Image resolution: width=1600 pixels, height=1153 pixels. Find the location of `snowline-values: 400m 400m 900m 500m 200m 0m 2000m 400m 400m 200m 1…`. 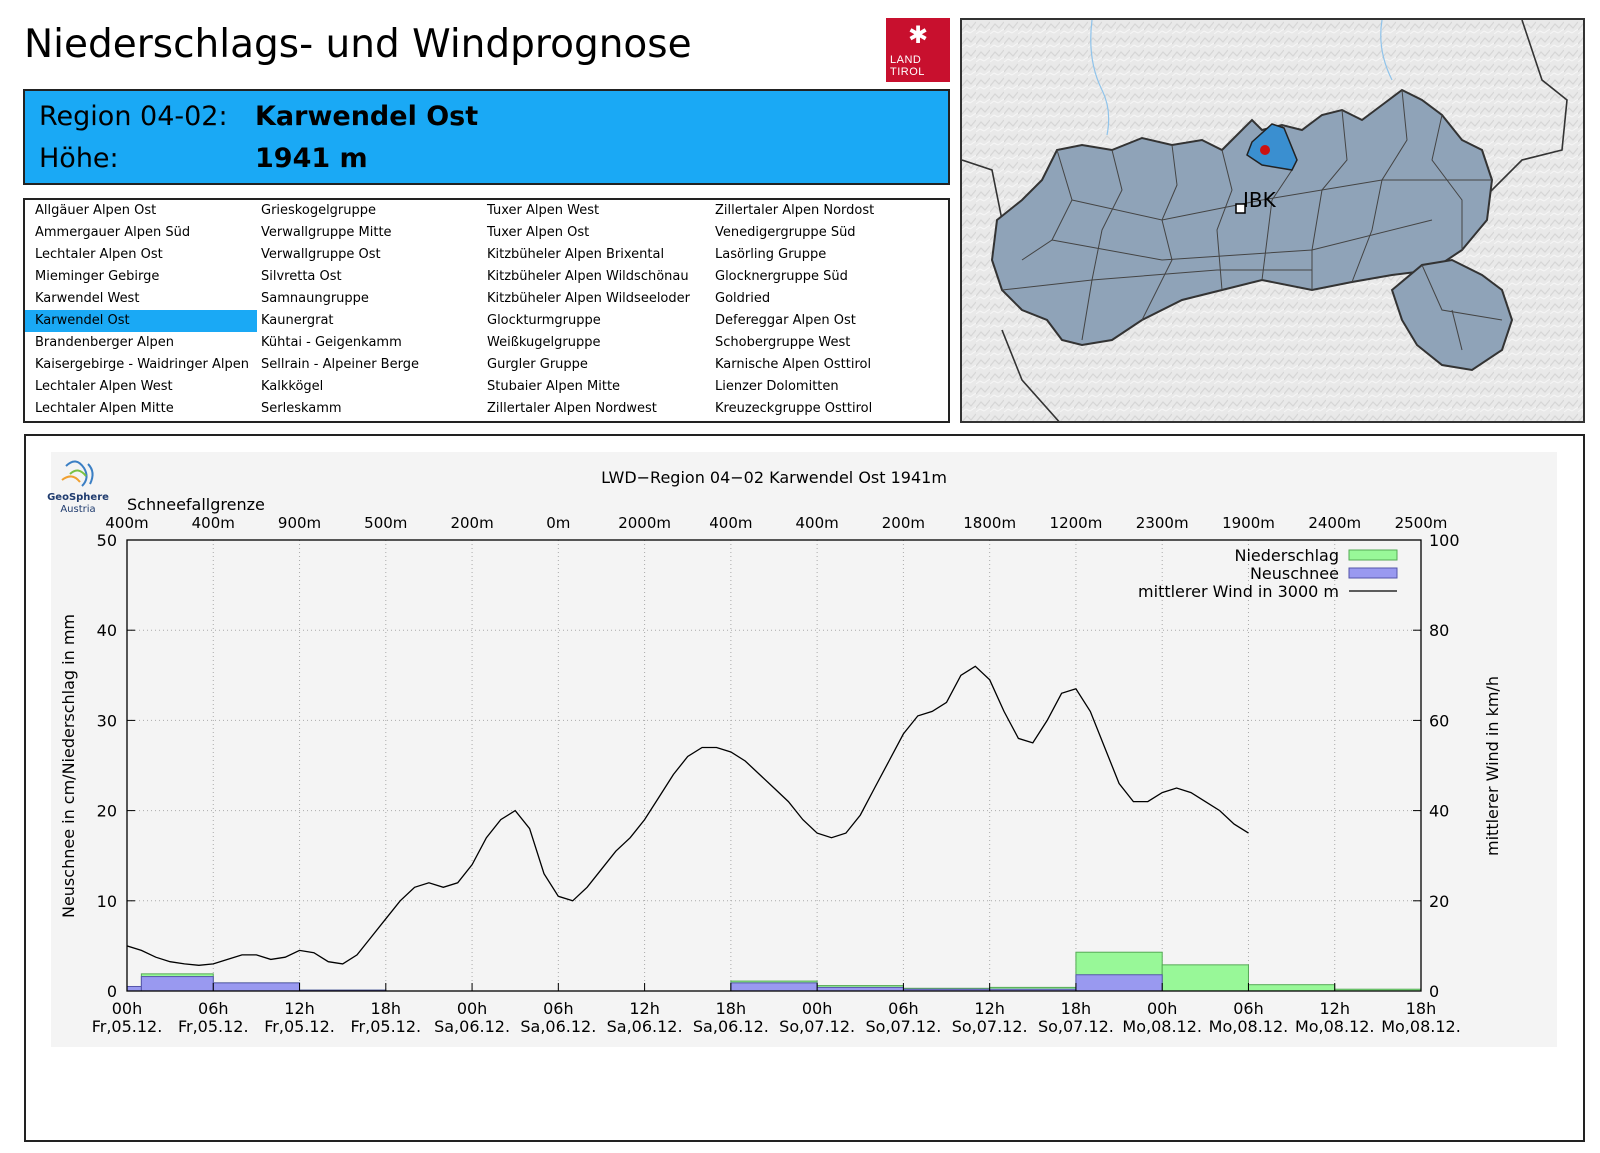

snowline-values: 400m 400m 900m 500m 200m 0m 2000m 400m 400m 200m 1… is located at coordinates (776, 523).